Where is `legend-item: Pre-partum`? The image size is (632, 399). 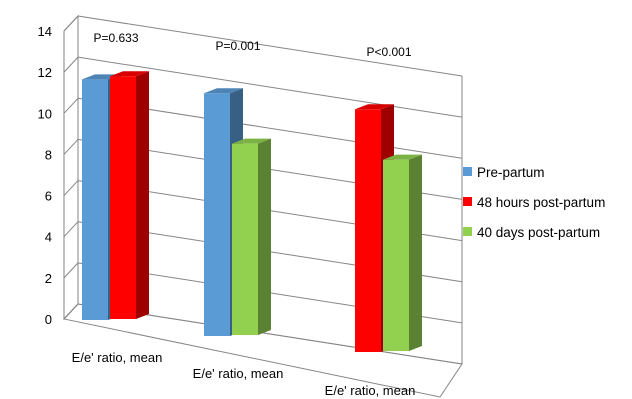
legend-item: Pre-partum is located at coordinates (504, 172).